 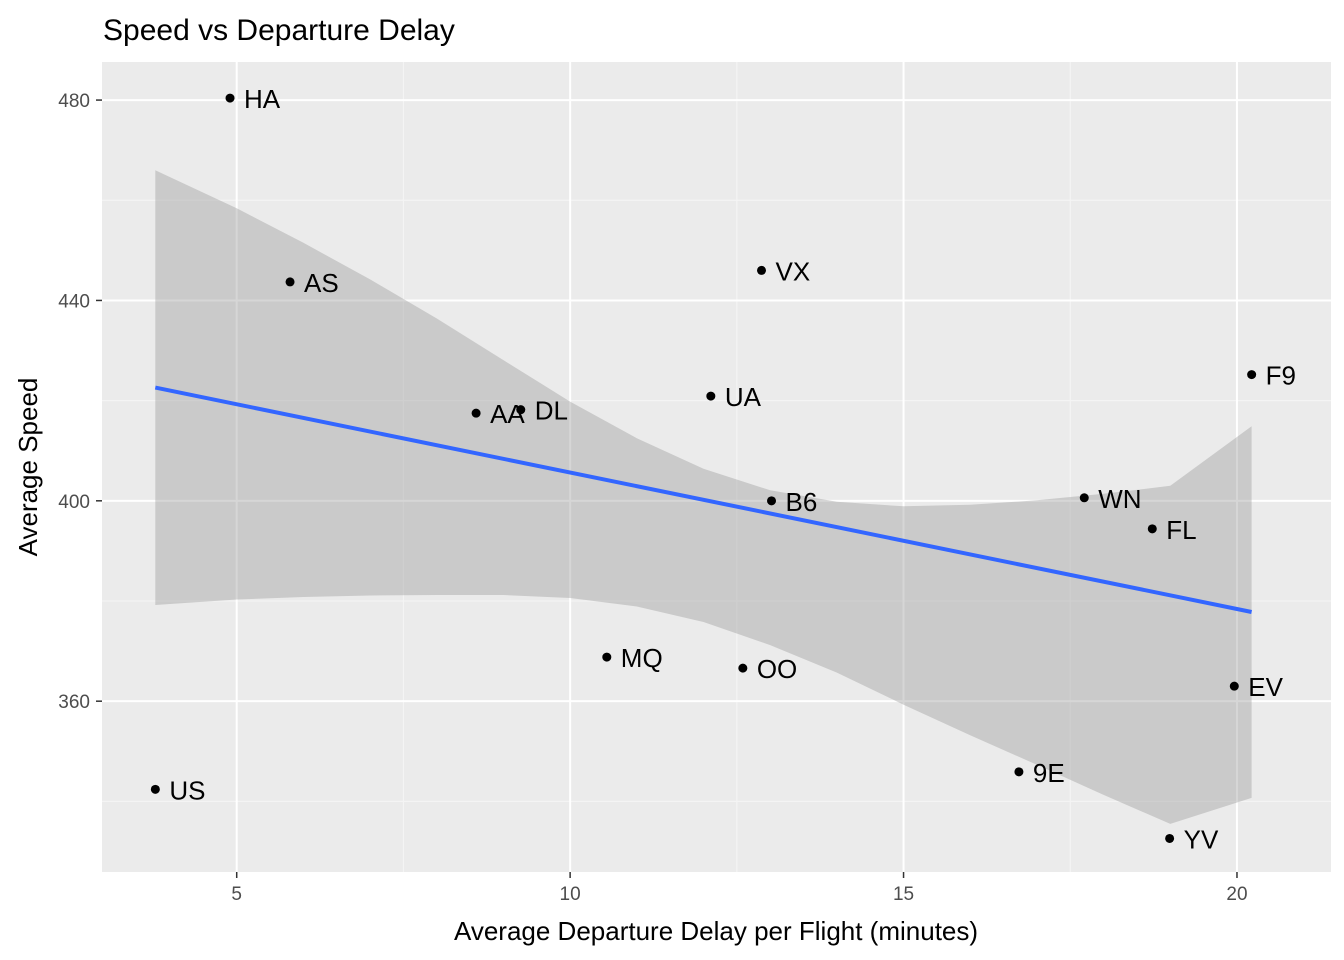 I want to click on data-point-ua, so click(x=711, y=396).